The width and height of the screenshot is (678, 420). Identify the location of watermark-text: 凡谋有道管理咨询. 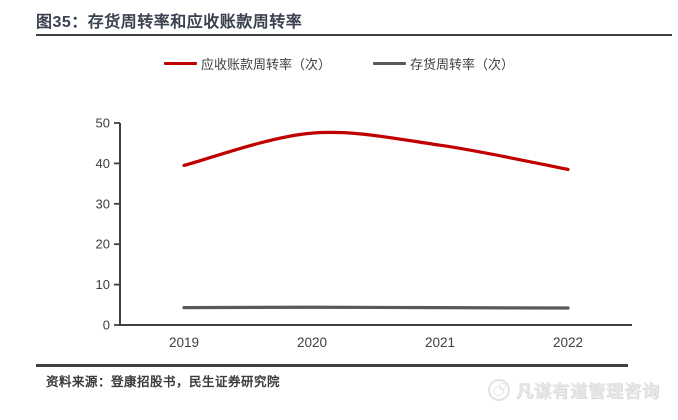
(588, 391).